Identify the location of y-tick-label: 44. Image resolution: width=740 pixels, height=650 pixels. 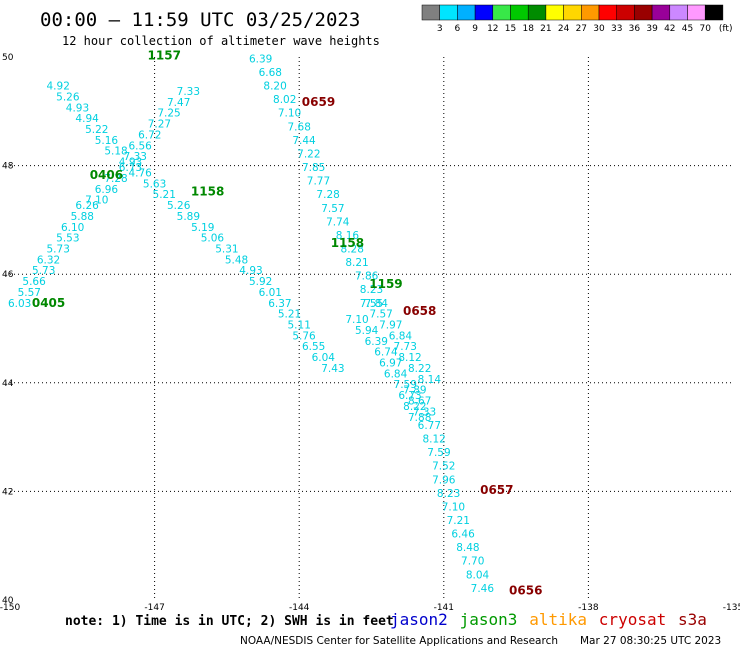
(8, 384).